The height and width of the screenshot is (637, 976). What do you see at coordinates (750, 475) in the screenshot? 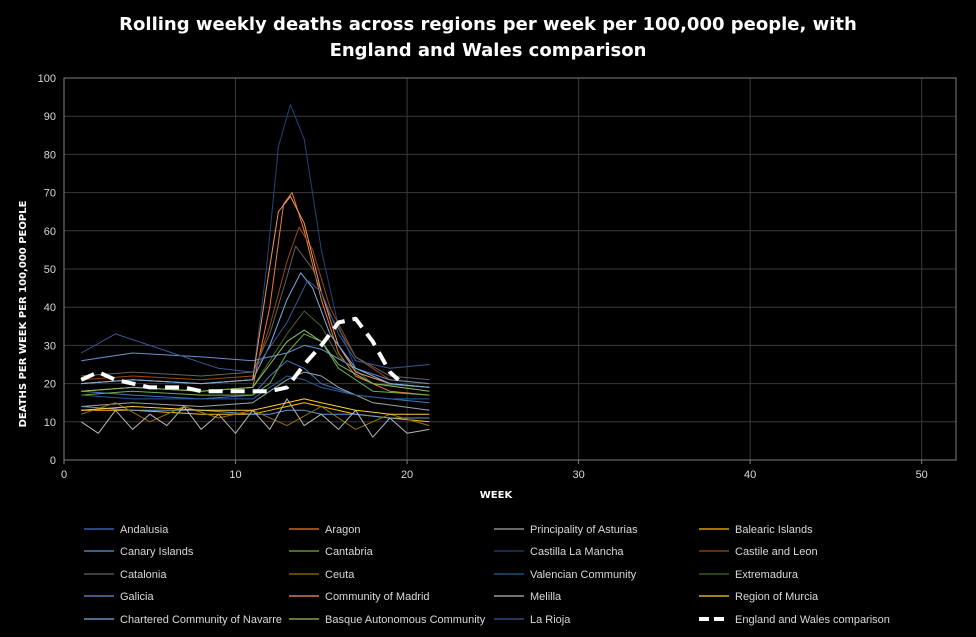
I see `x-tick-label: 40` at bounding box center [750, 475].